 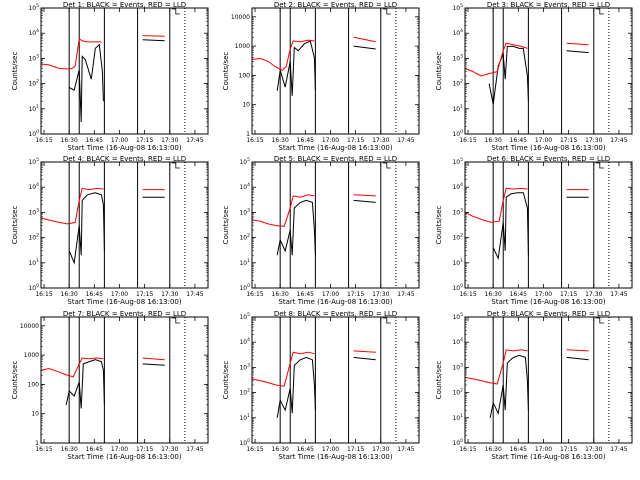 I want to click on panel-title: Det 4: BLACK = Events, RED = LLD, so click(x=124, y=159).